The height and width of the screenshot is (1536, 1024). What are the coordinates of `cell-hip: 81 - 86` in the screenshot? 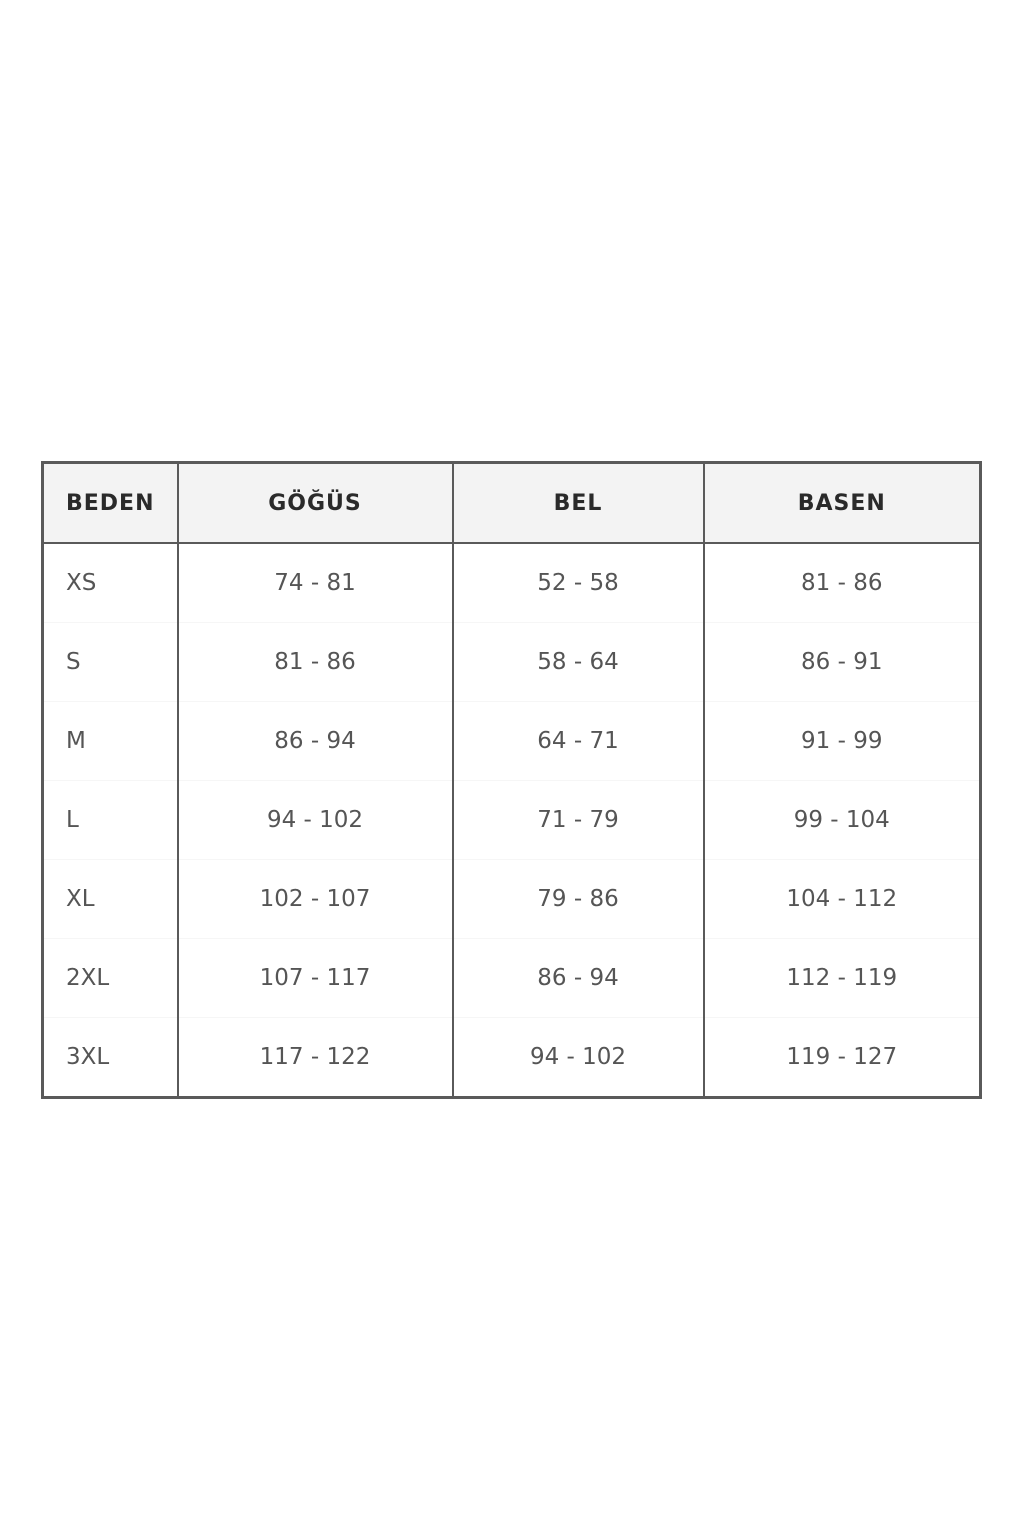 It's located at (842, 583).